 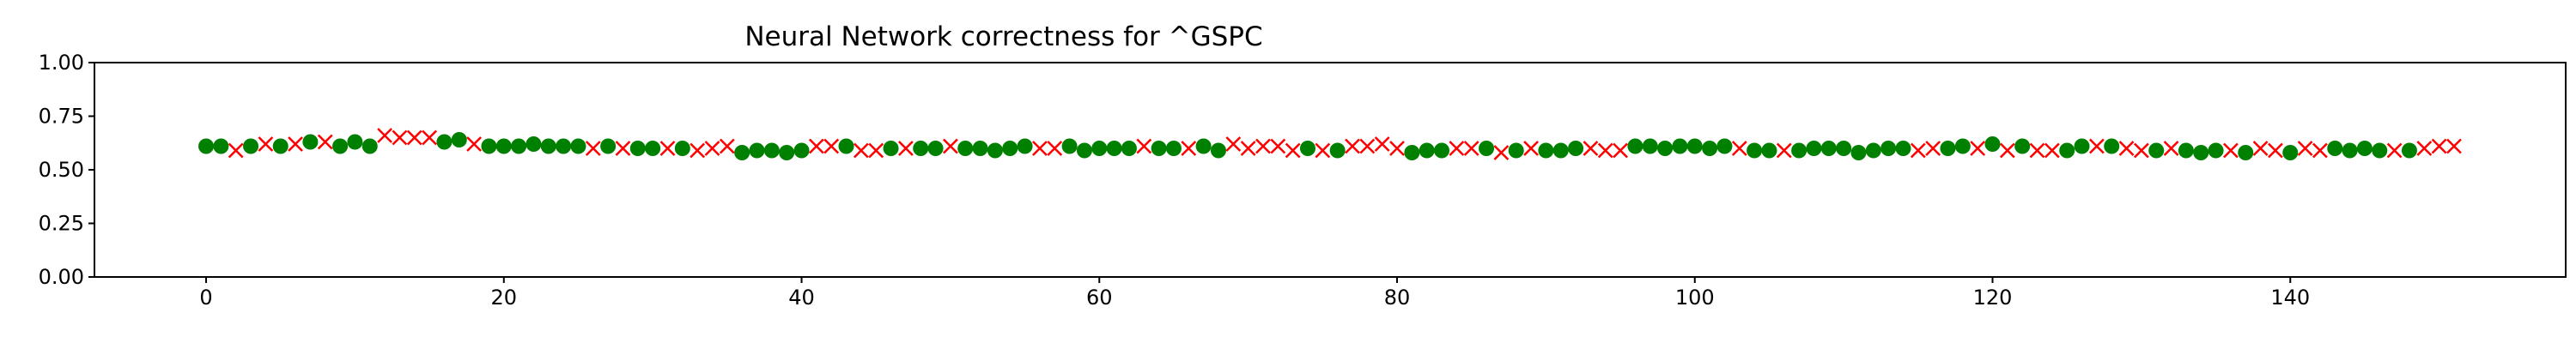 What do you see at coordinates (61, 277) in the screenshot?
I see `y-tick-label: 0.00` at bounding box center [61, 277].